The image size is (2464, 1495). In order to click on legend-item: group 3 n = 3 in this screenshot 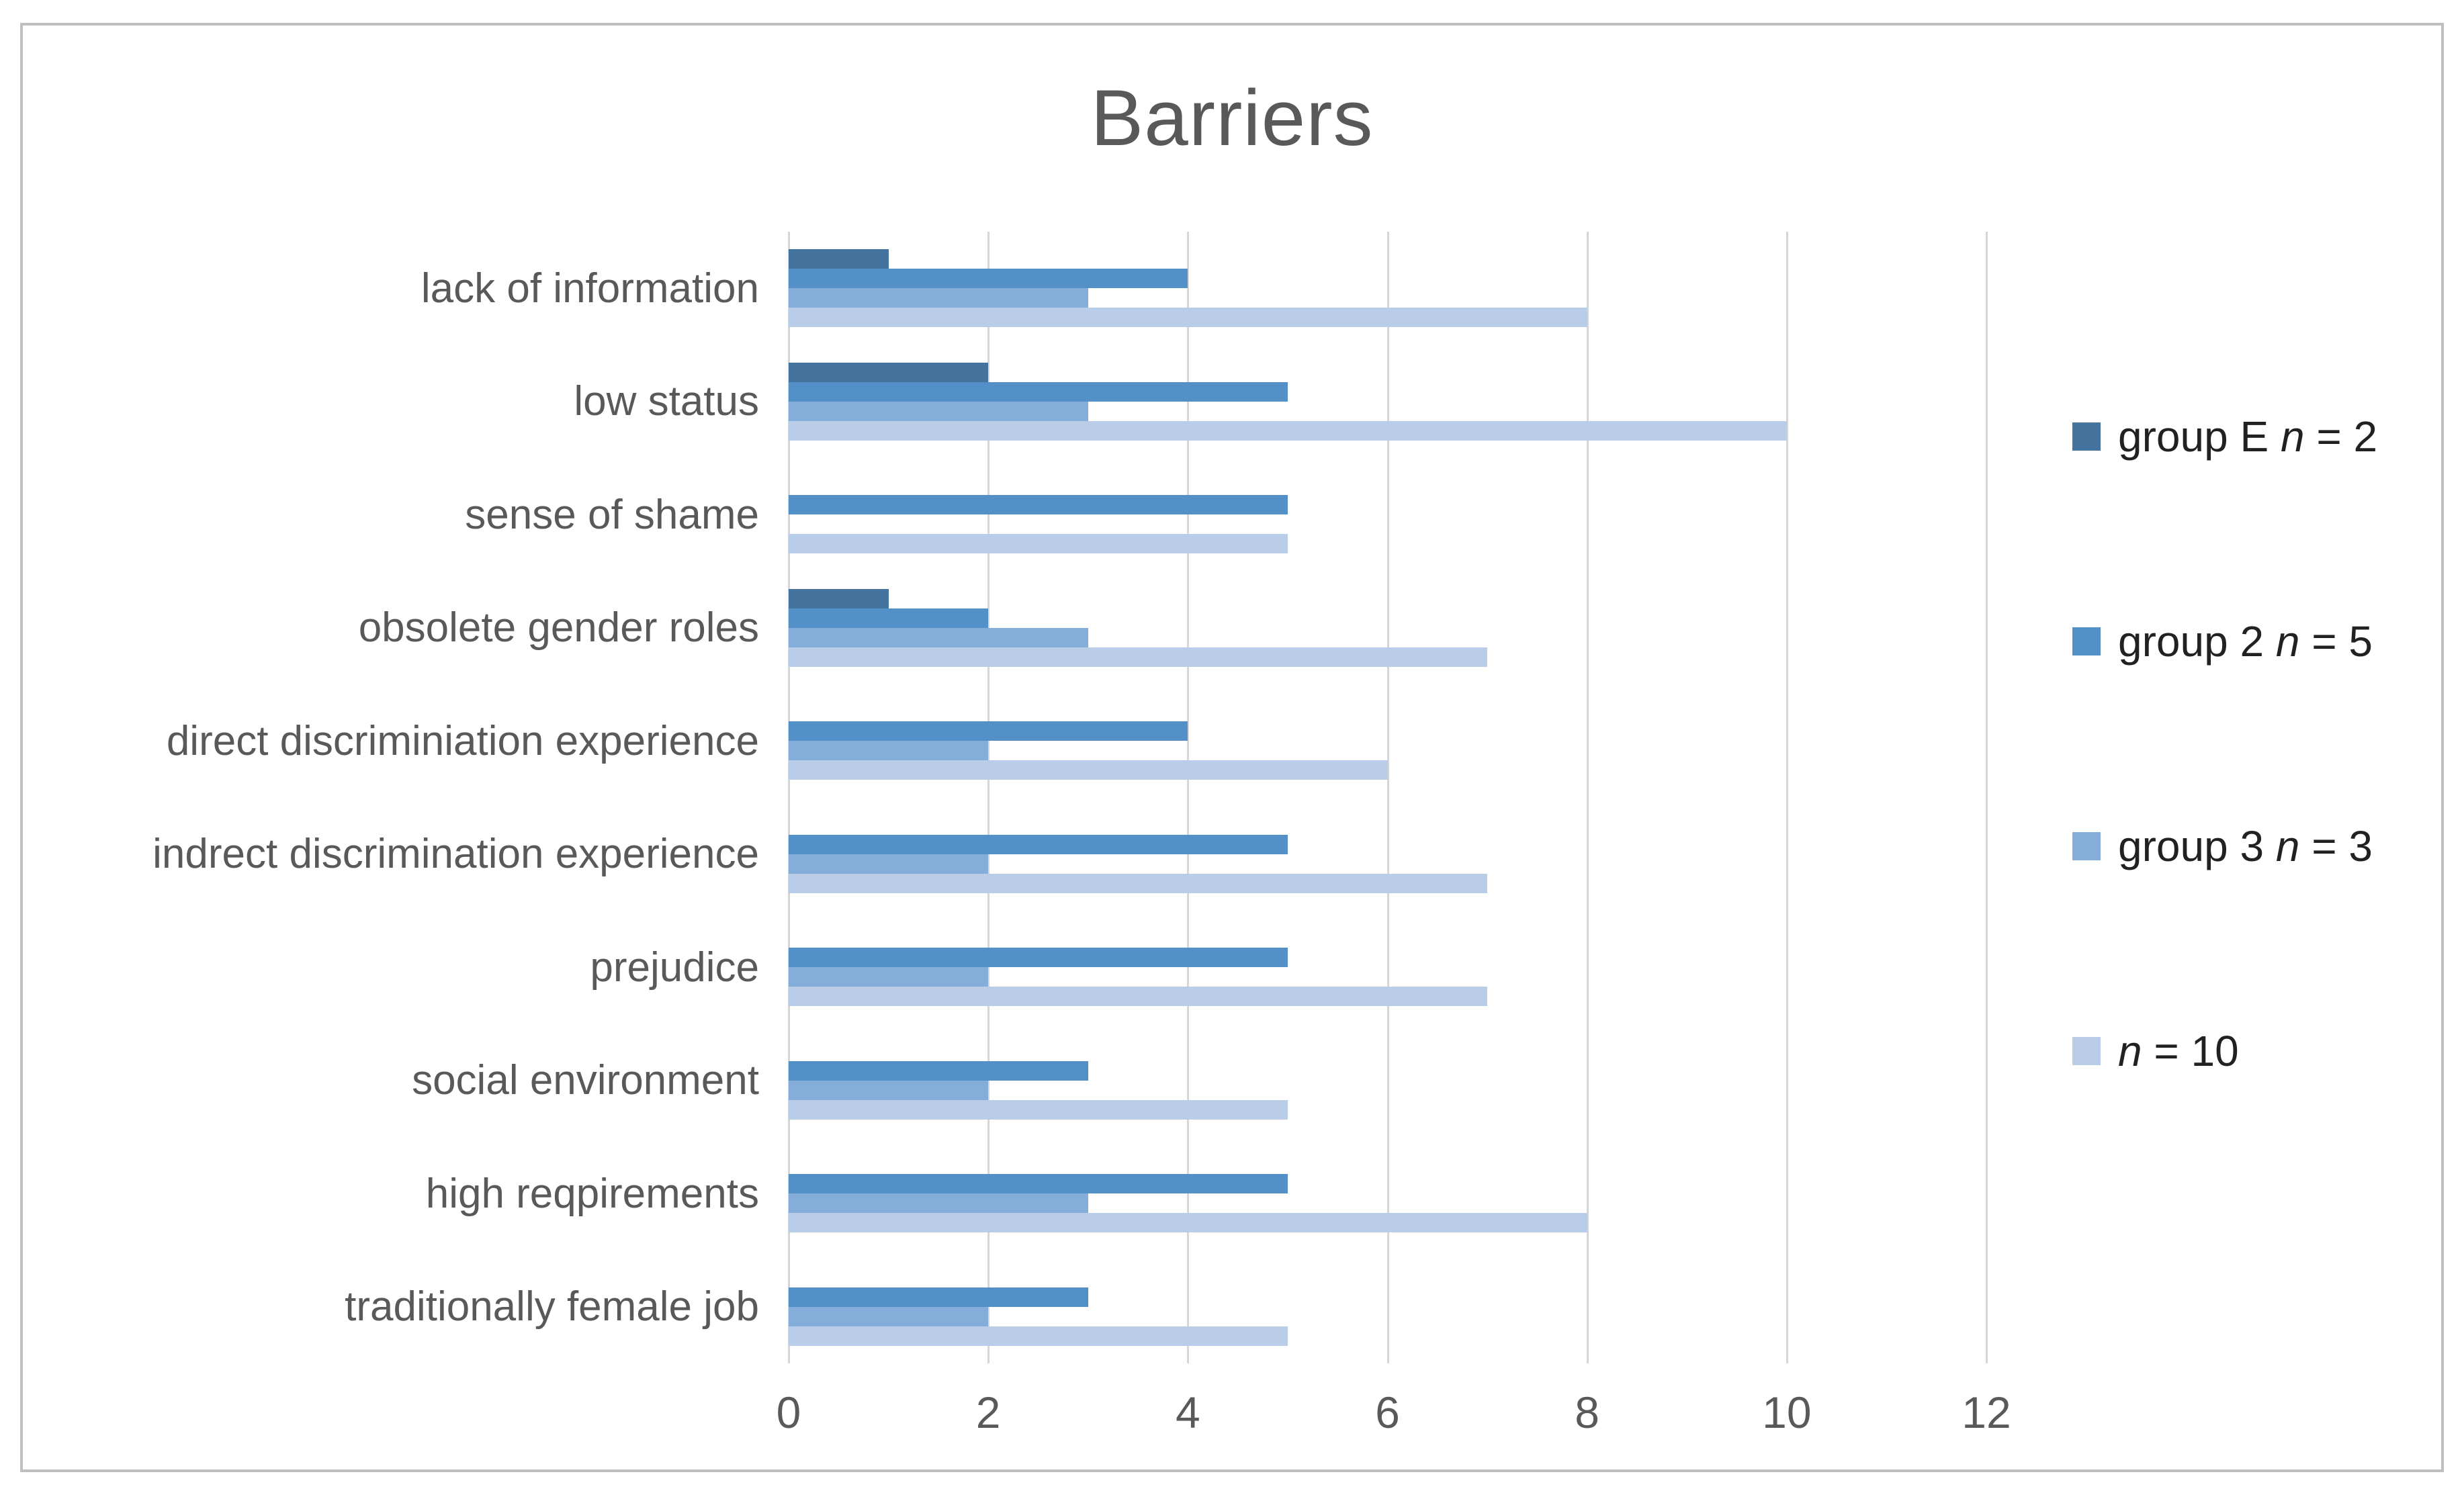, I will do `click(2222, 846)`.